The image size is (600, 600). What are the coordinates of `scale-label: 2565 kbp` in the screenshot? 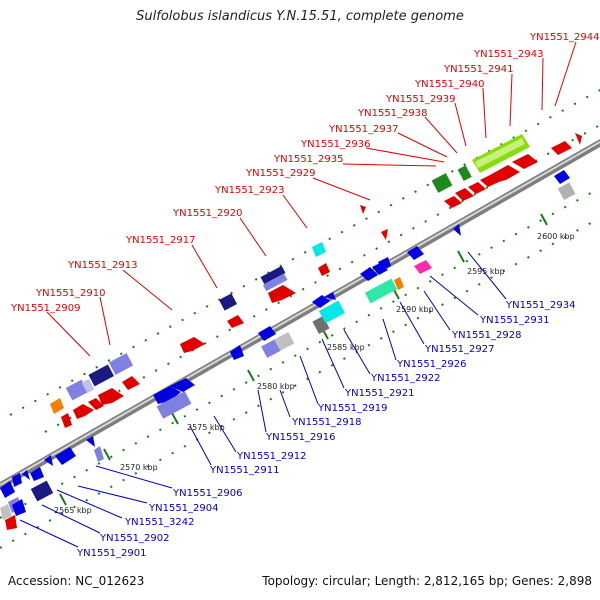 It's located at (73, 510).